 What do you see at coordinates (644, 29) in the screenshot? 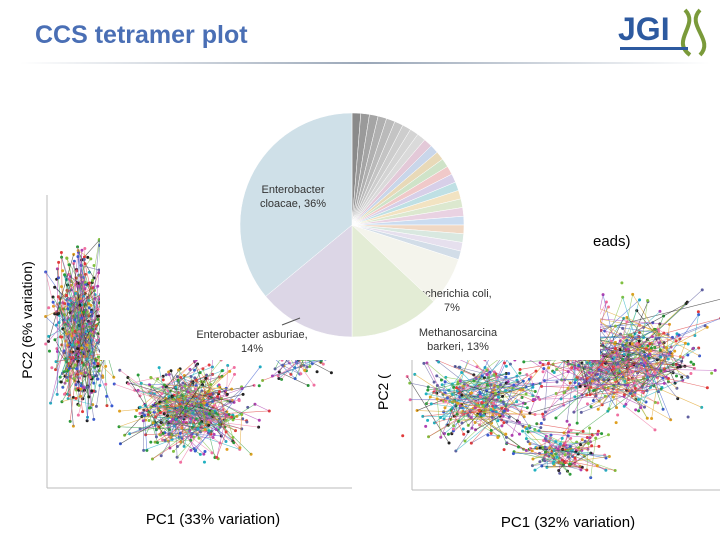
I see `logo: JGI` at bounding box center [644, 29].